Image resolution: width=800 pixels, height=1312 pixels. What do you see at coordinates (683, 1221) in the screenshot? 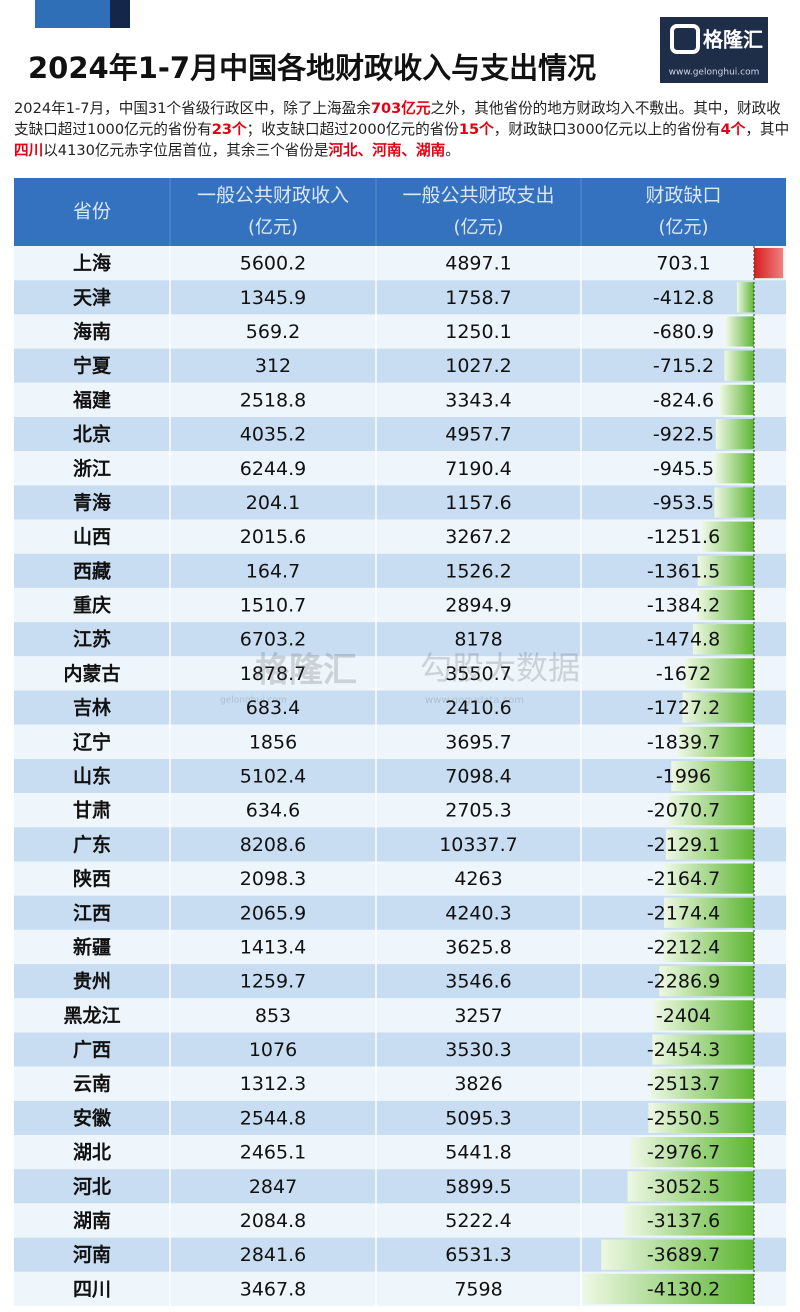
I see `cell-value: -3137.6` at bounding box center [683, 1221].